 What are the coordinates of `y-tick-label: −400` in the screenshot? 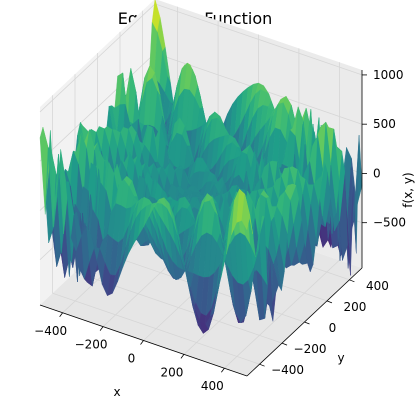 It's located at (287, 370).